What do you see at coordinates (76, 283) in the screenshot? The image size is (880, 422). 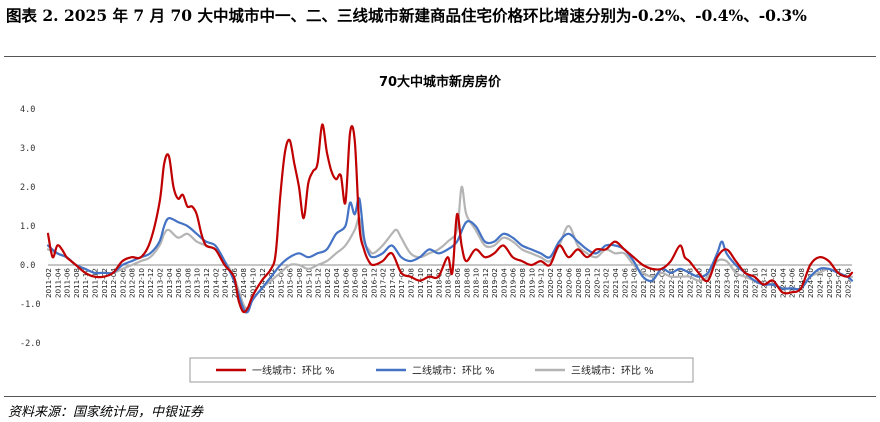 I see `x-tick-label: 2011-08` at bounding box center [76, 283].